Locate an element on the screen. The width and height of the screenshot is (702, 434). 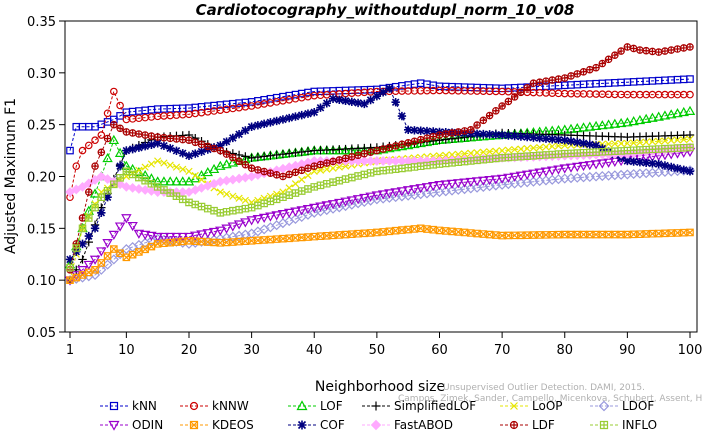
y-tick-label: 0.10 is located at coordinates (41, 281).